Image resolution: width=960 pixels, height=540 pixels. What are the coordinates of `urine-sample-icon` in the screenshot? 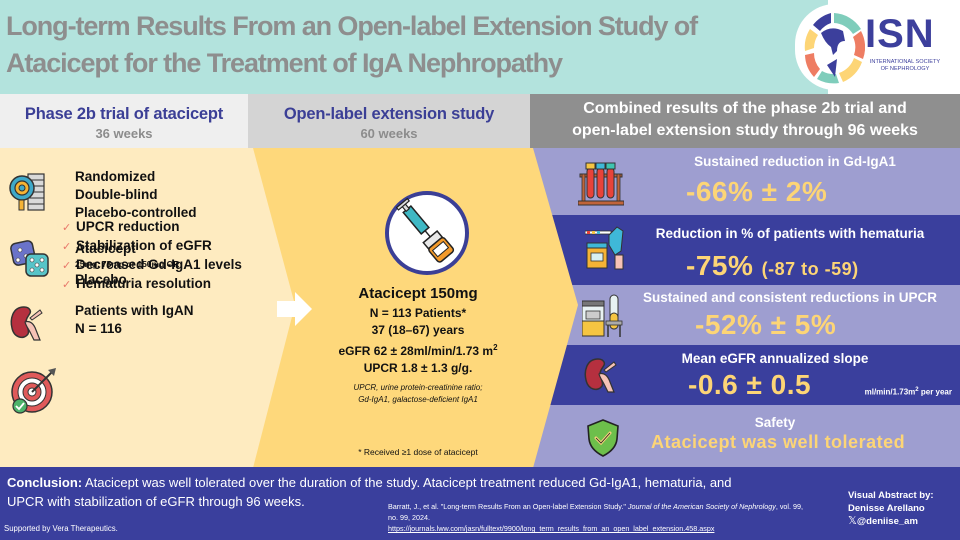 It's located at (602, 315).